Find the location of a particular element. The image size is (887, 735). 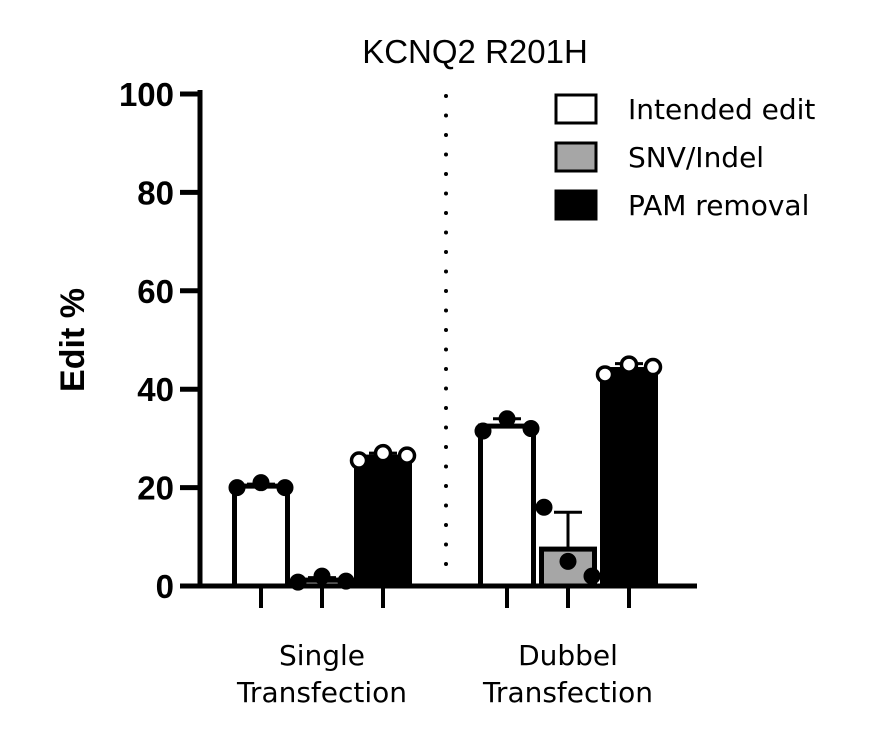

y-axis-label: Edit % is located at coordinates (73, 340).